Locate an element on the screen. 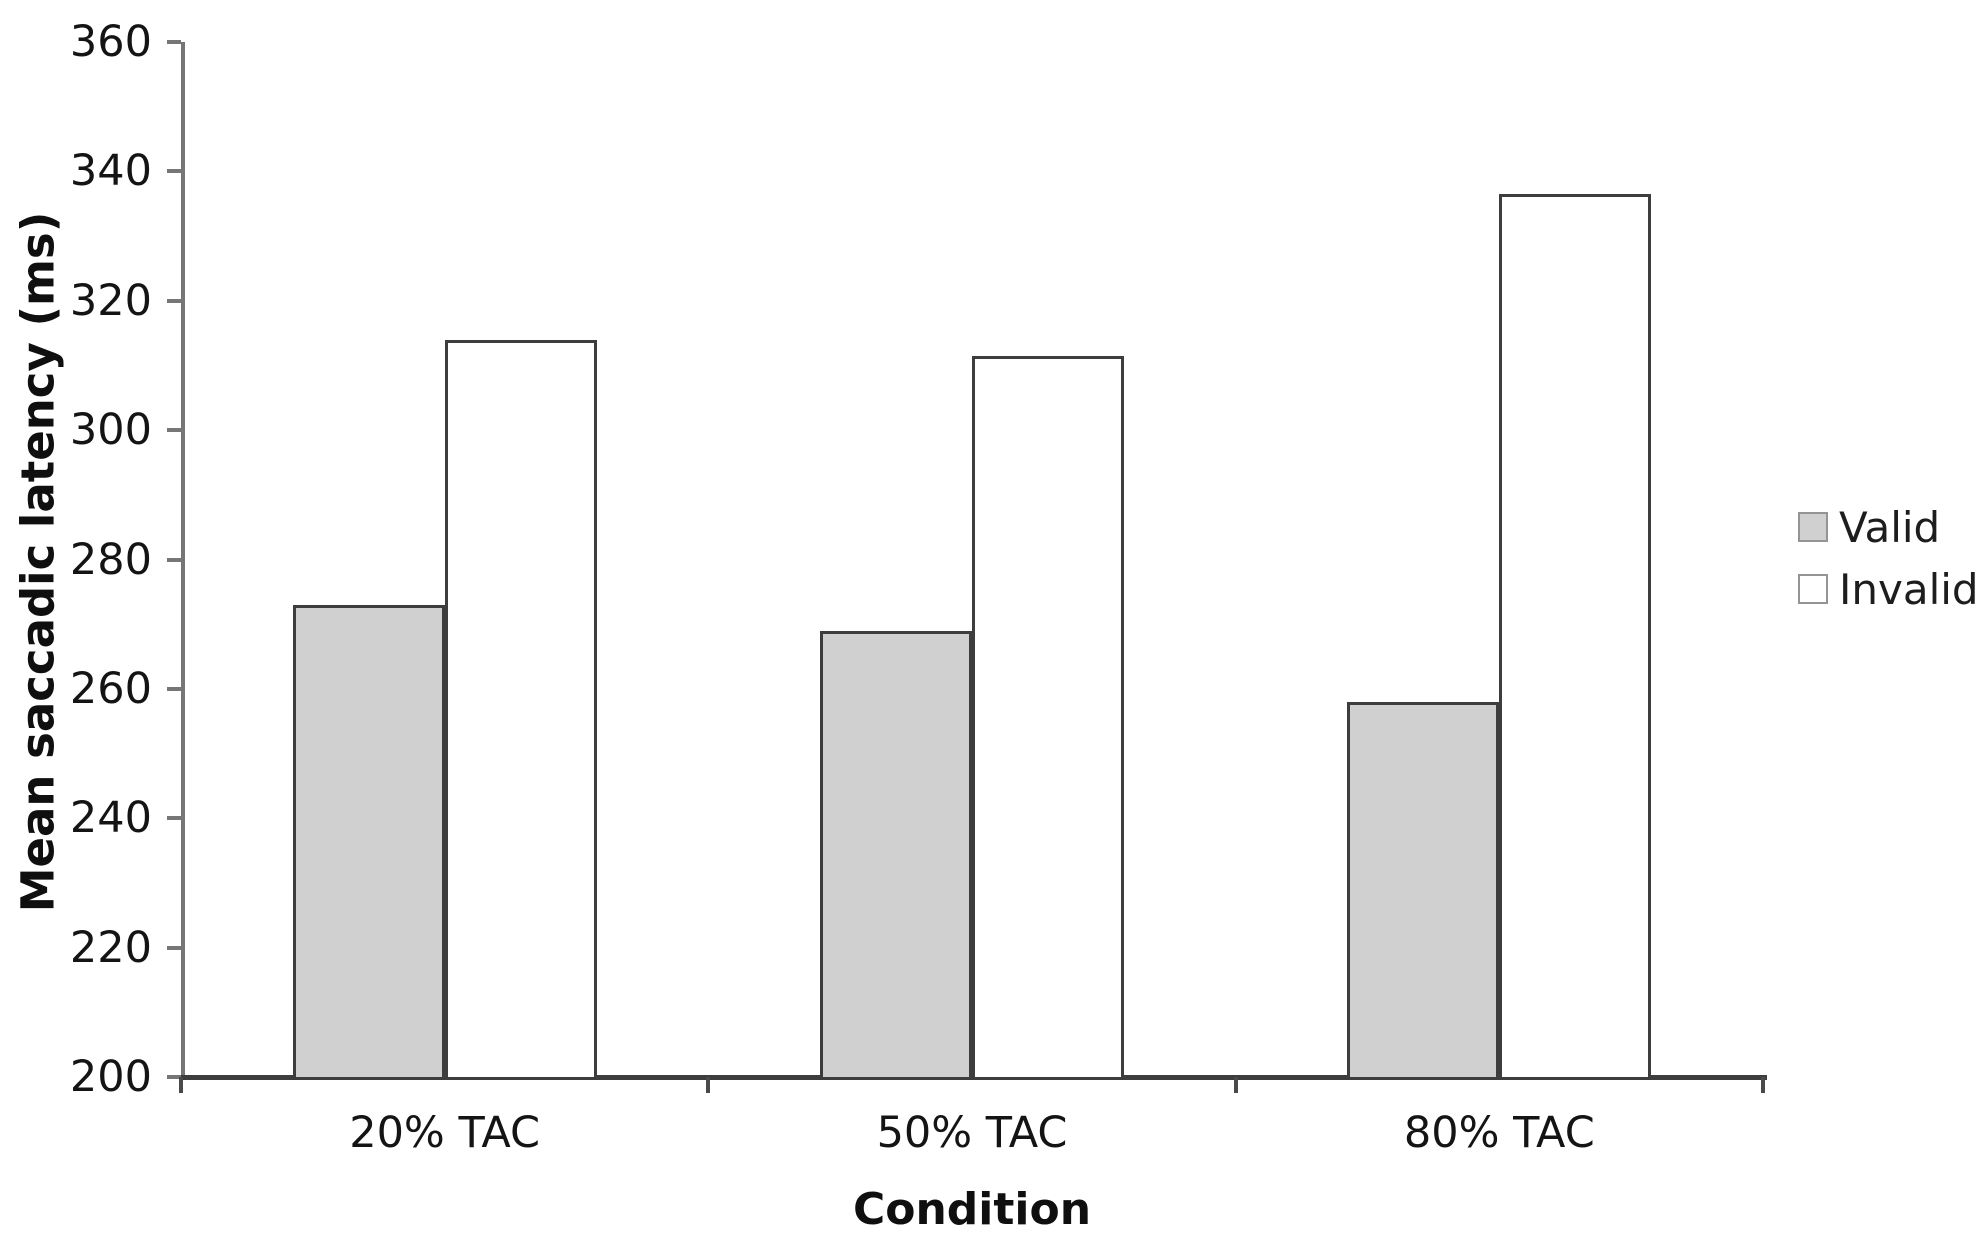  legend-item-invalid: Invalid is located at coordinates (1888, 589).